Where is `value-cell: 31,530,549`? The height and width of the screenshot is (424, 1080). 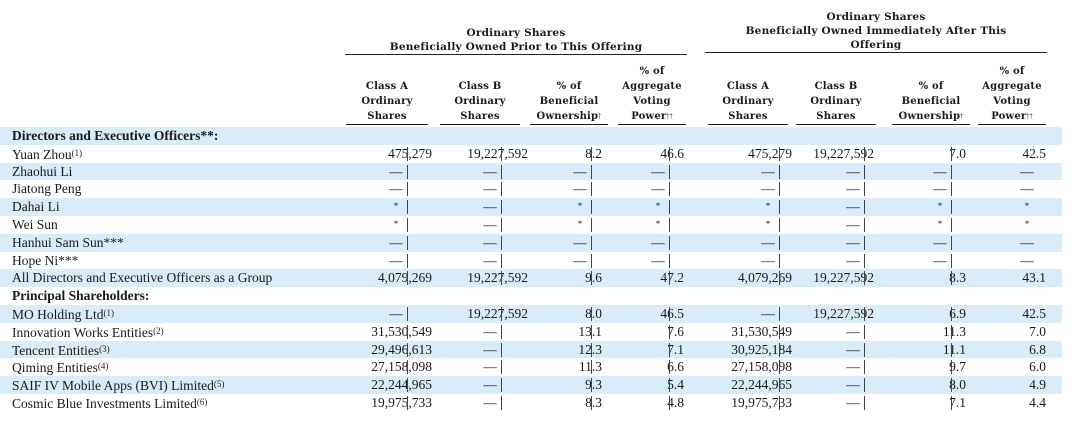
value-cell: 31,530,549 is located at coordinates (761, 331).